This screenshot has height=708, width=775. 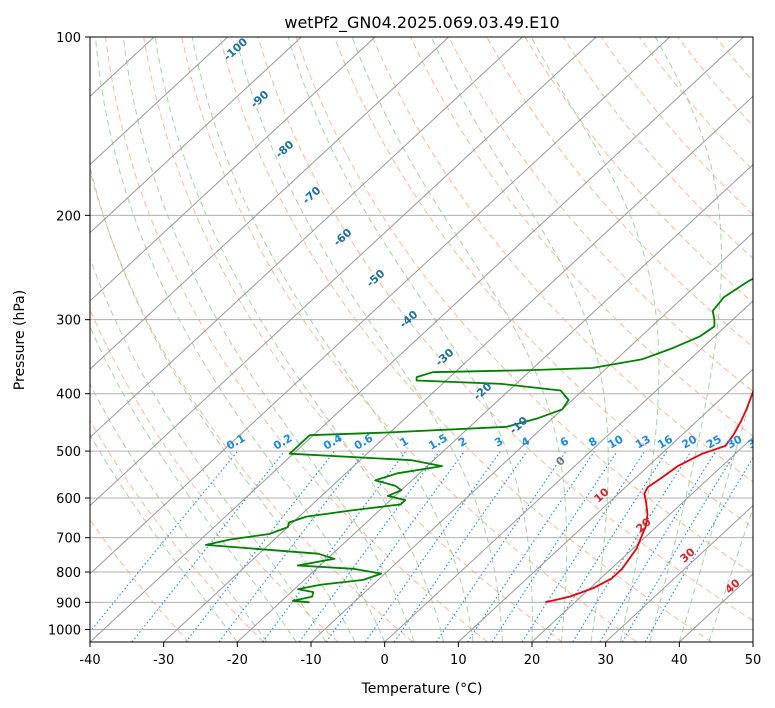 I want to click on y-tick-label: 100, so click(x=68, y=38).